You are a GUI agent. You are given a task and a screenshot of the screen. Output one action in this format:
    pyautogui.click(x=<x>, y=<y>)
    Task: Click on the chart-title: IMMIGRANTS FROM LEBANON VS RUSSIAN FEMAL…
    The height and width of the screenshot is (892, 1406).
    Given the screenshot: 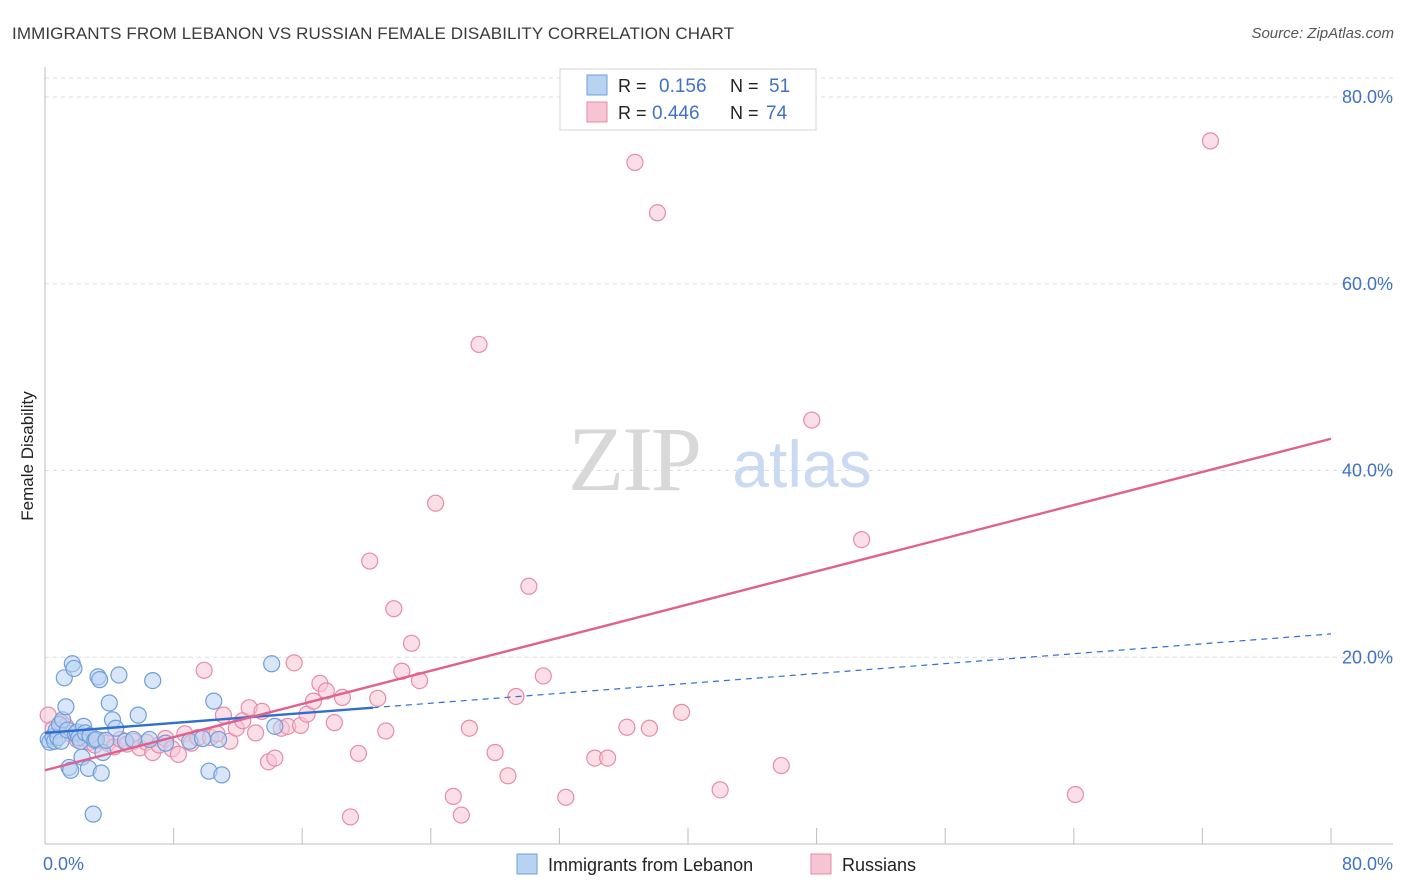 What is the action you would take?
    pyautogui.click(x=373, y=33)
    